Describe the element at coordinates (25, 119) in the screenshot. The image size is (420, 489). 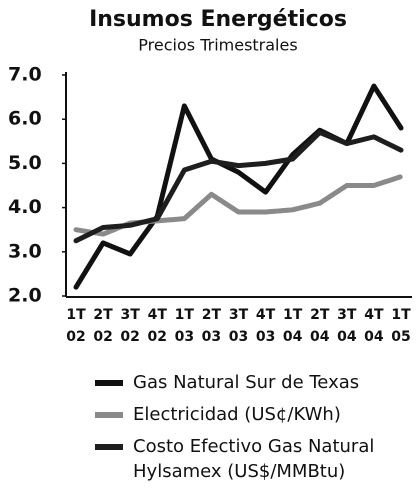
I see `y-tick-label: 6.0` at that location.